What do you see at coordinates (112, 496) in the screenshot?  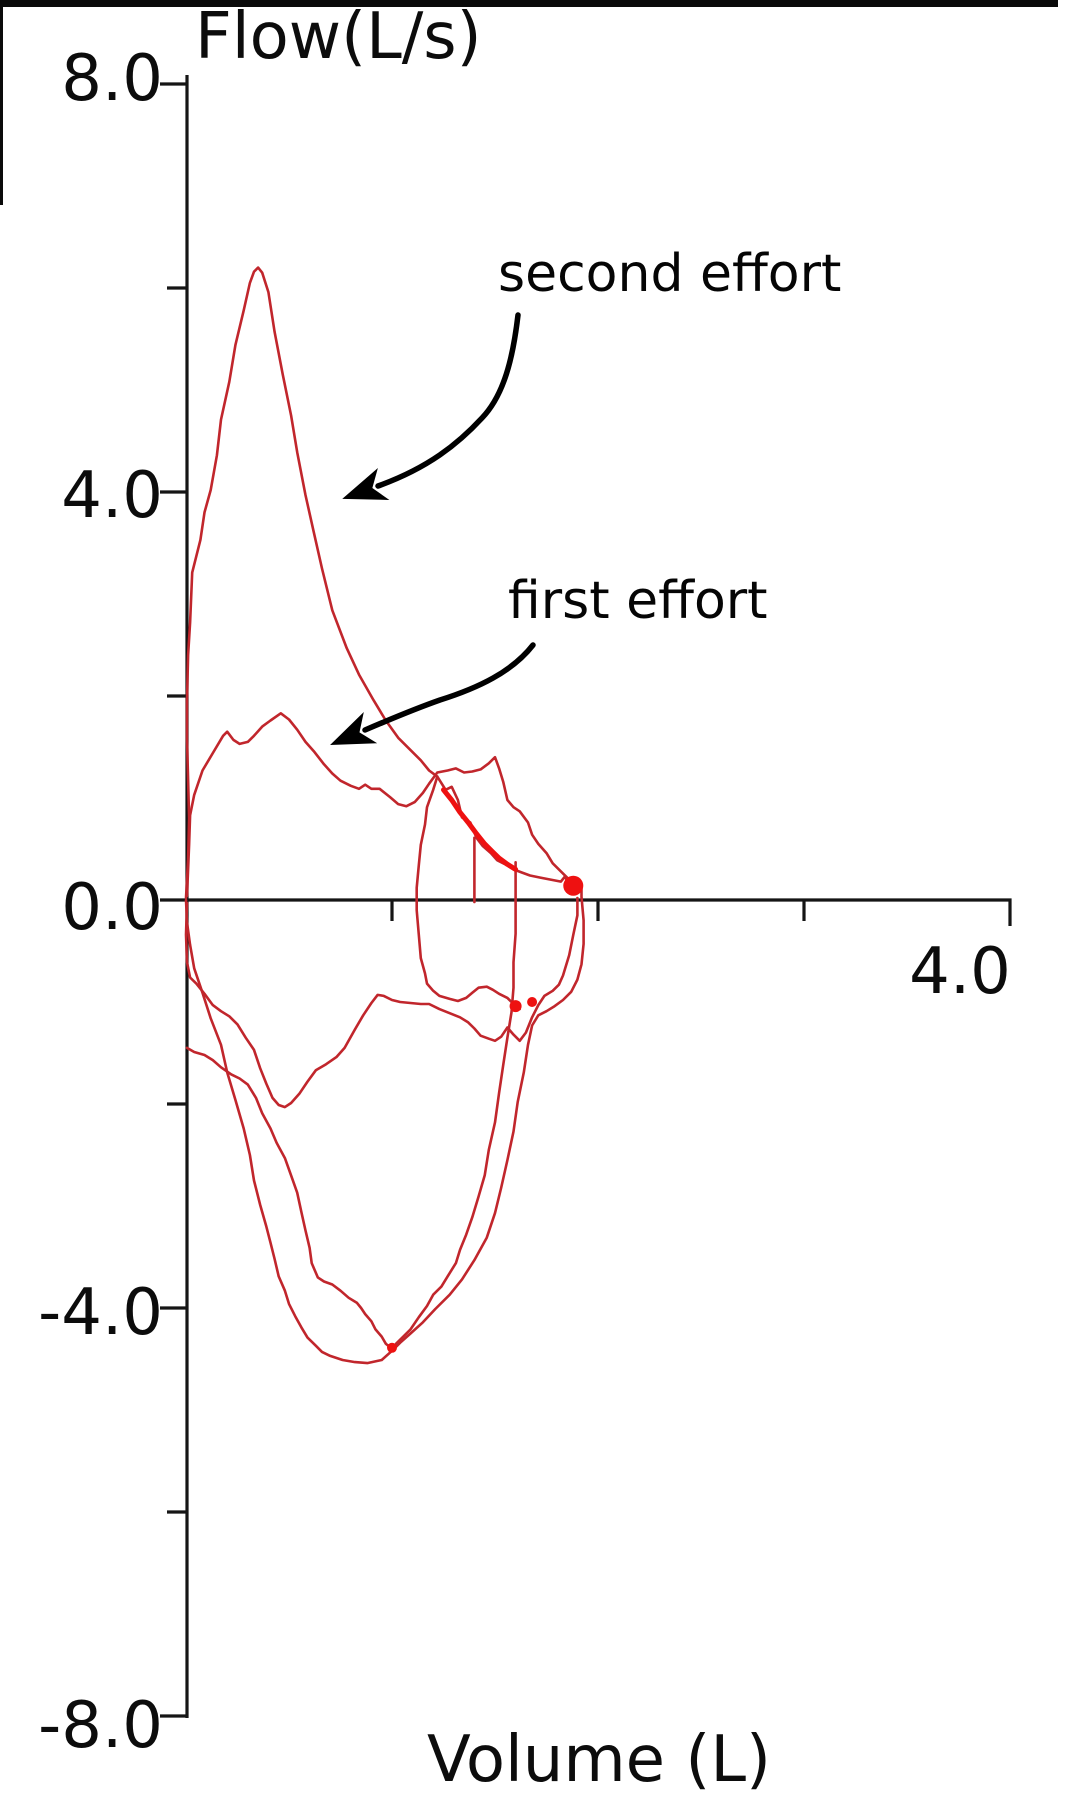 I see `y-tick-label-4: 4.0` at bounding box center [112, 496].